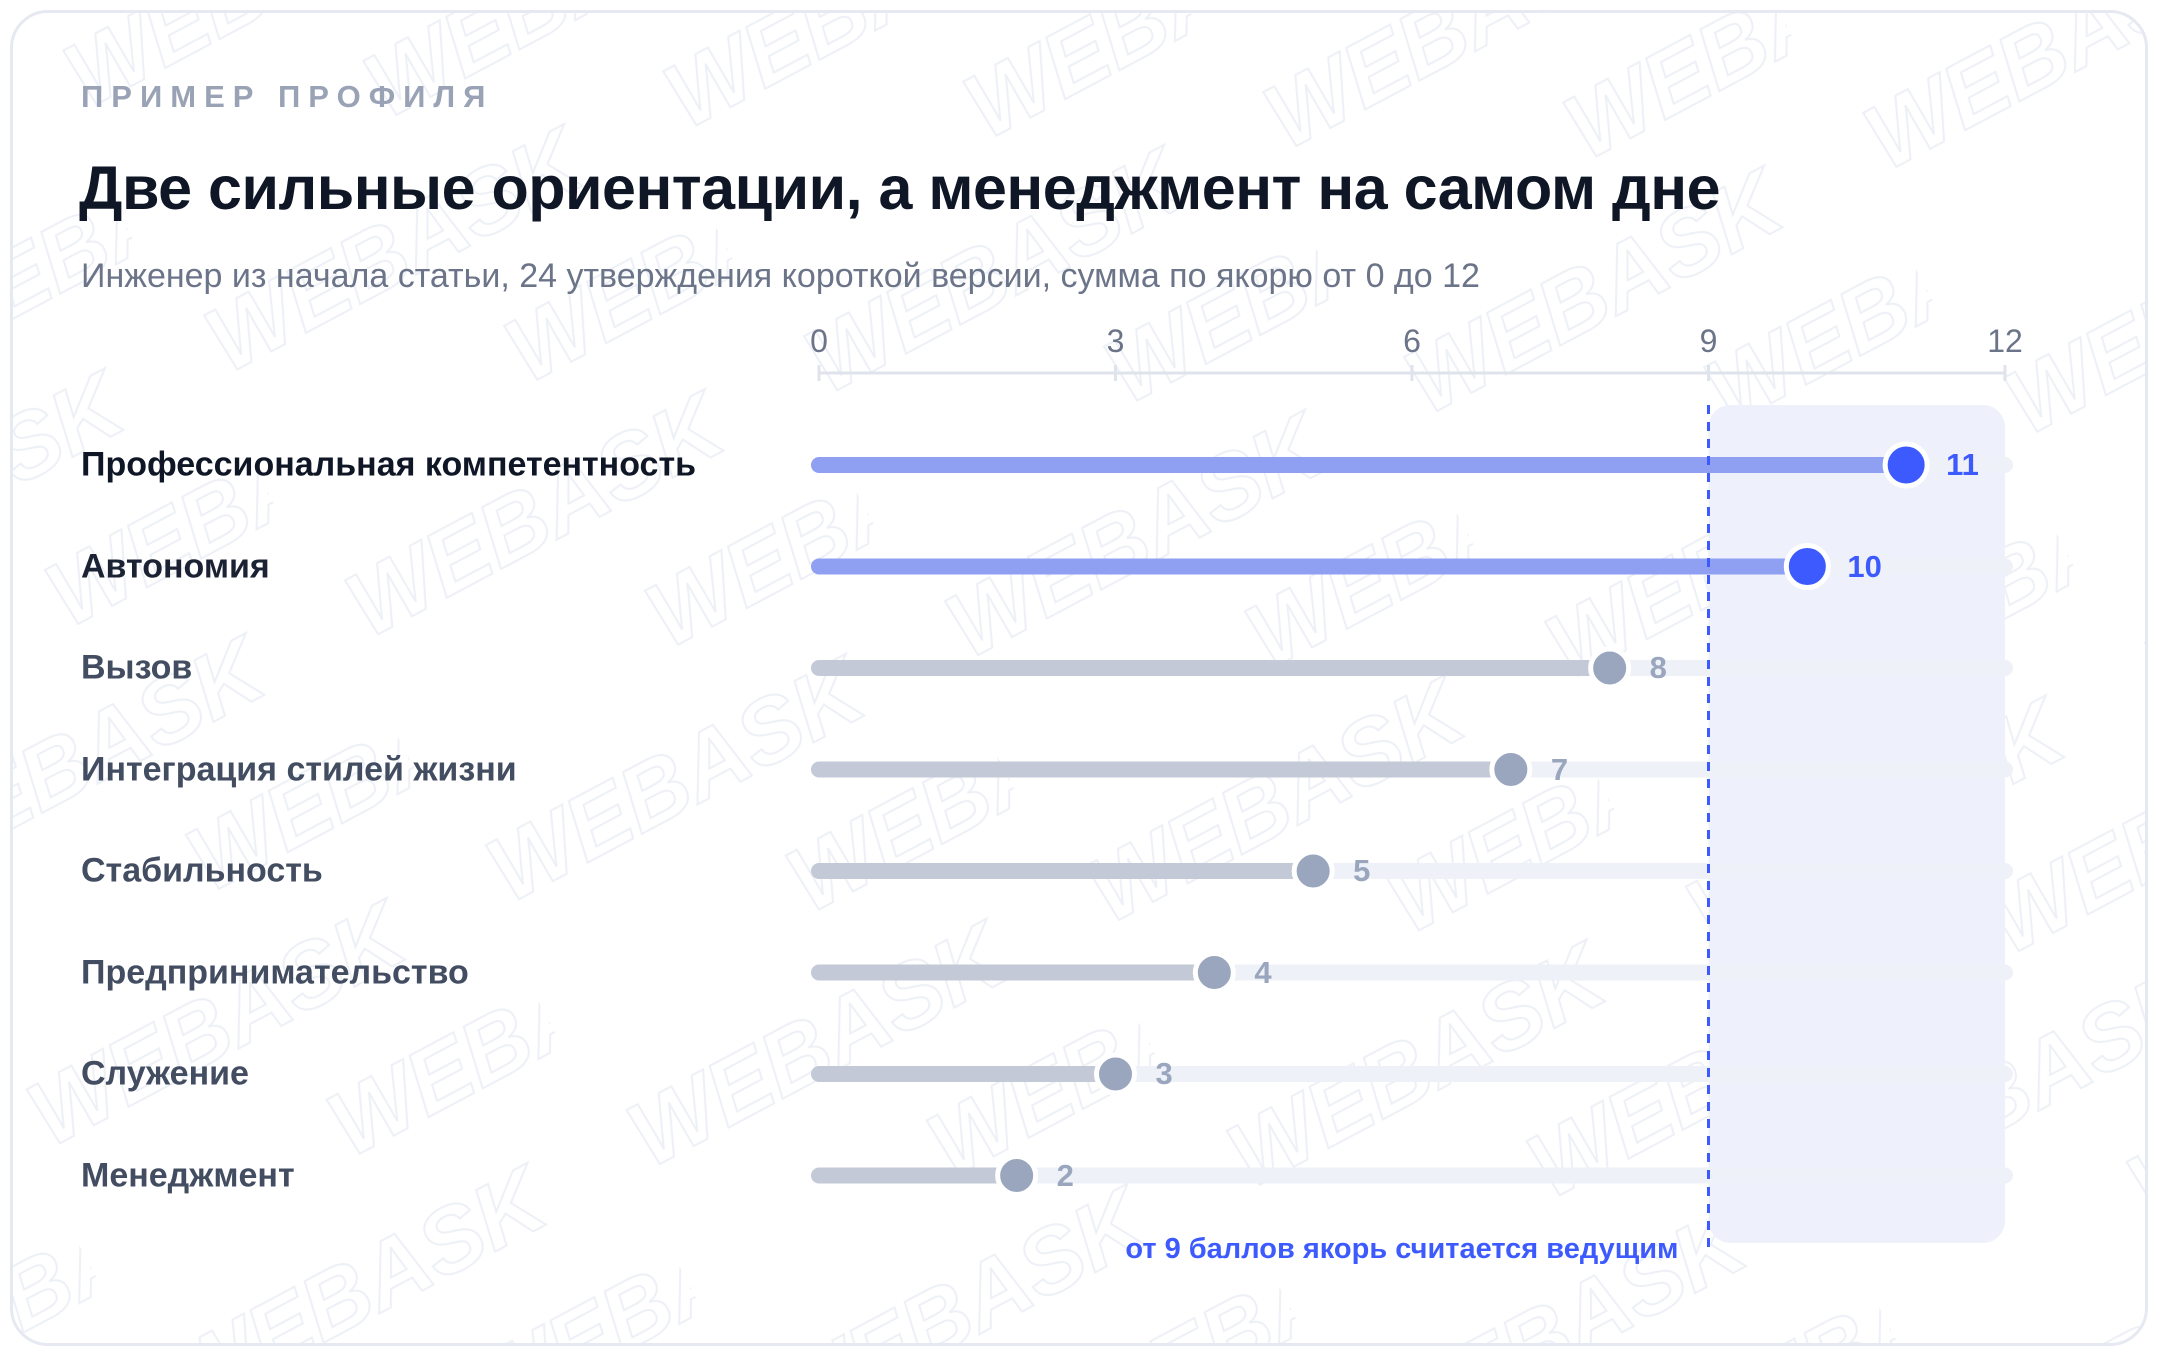 This screenshot has width=2160, height=1356. What do you see at coordinates (1559, 769) in the screenshot?
I see `data-label: 7` at bounding box center [1559, 769].